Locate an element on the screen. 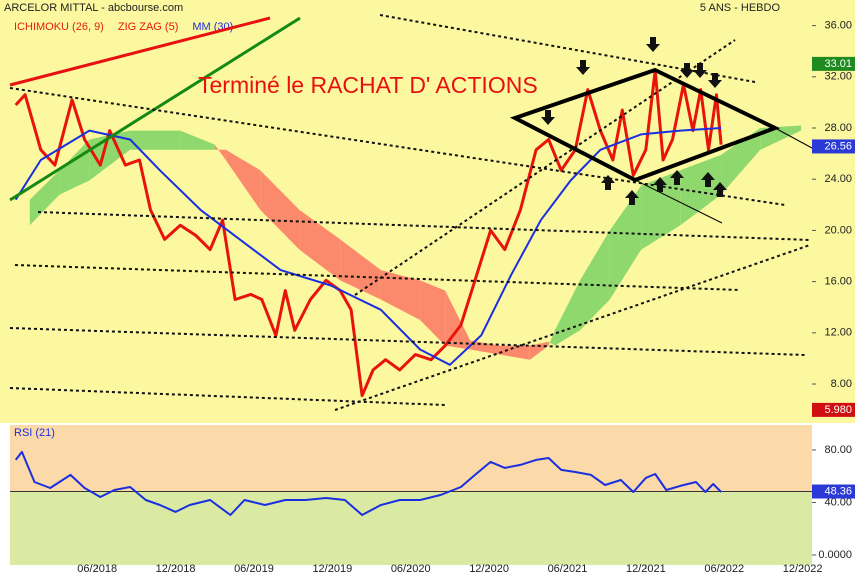 Image resolution: width=855 pixels, height=580 pixels. x-tick-label: 12/2019 is located at coordinates (332, 569).